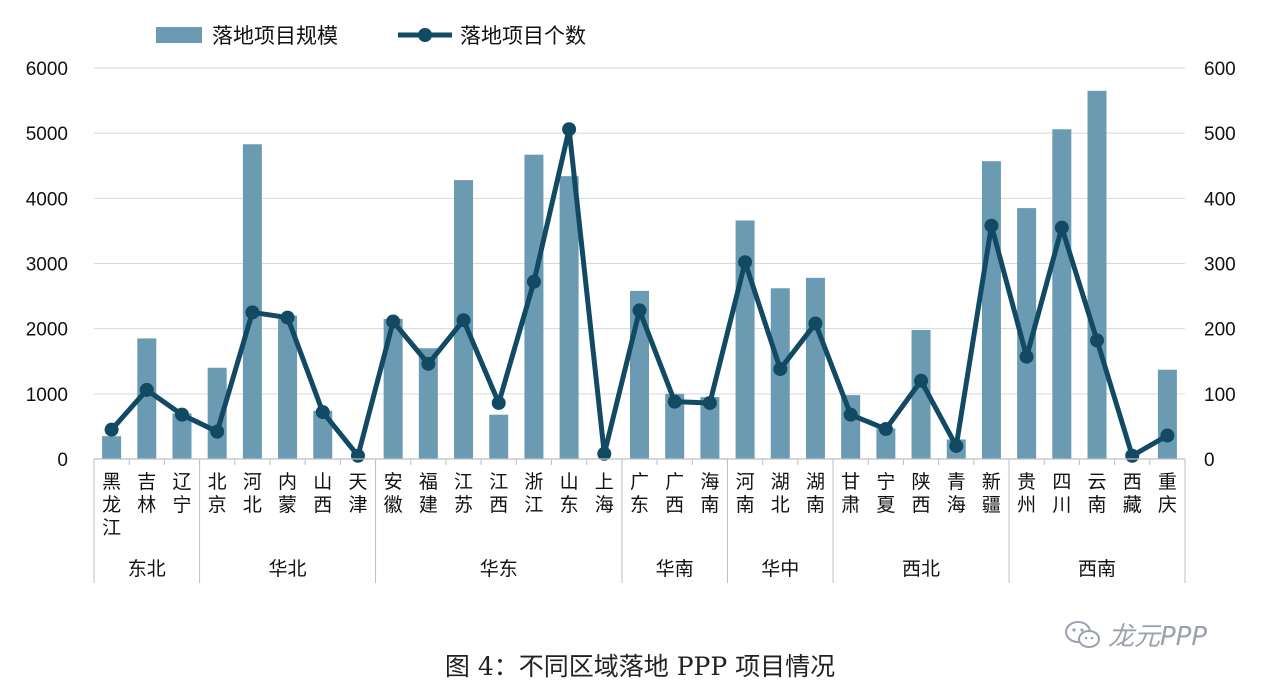 The image size is (1280, 691). Describe the element at coordinates (956, 493) in the screenshot. I see `category-label-24: 青海` at that location.